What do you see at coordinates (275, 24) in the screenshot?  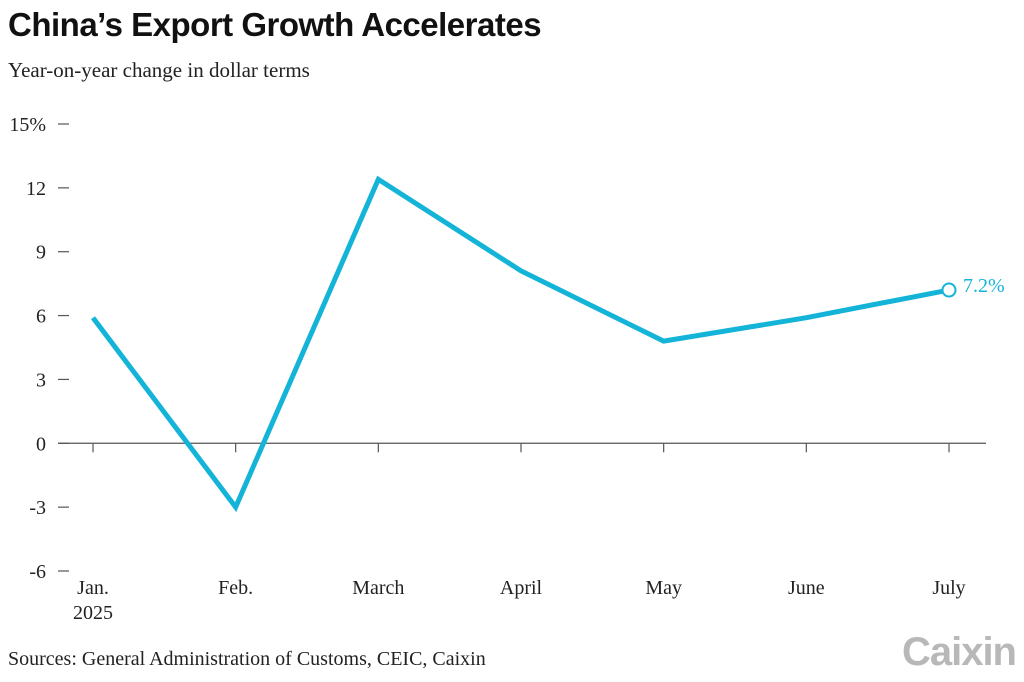 I see `chart-title: China’s Export Growth Accelerates` at bounding box center [275, 24].